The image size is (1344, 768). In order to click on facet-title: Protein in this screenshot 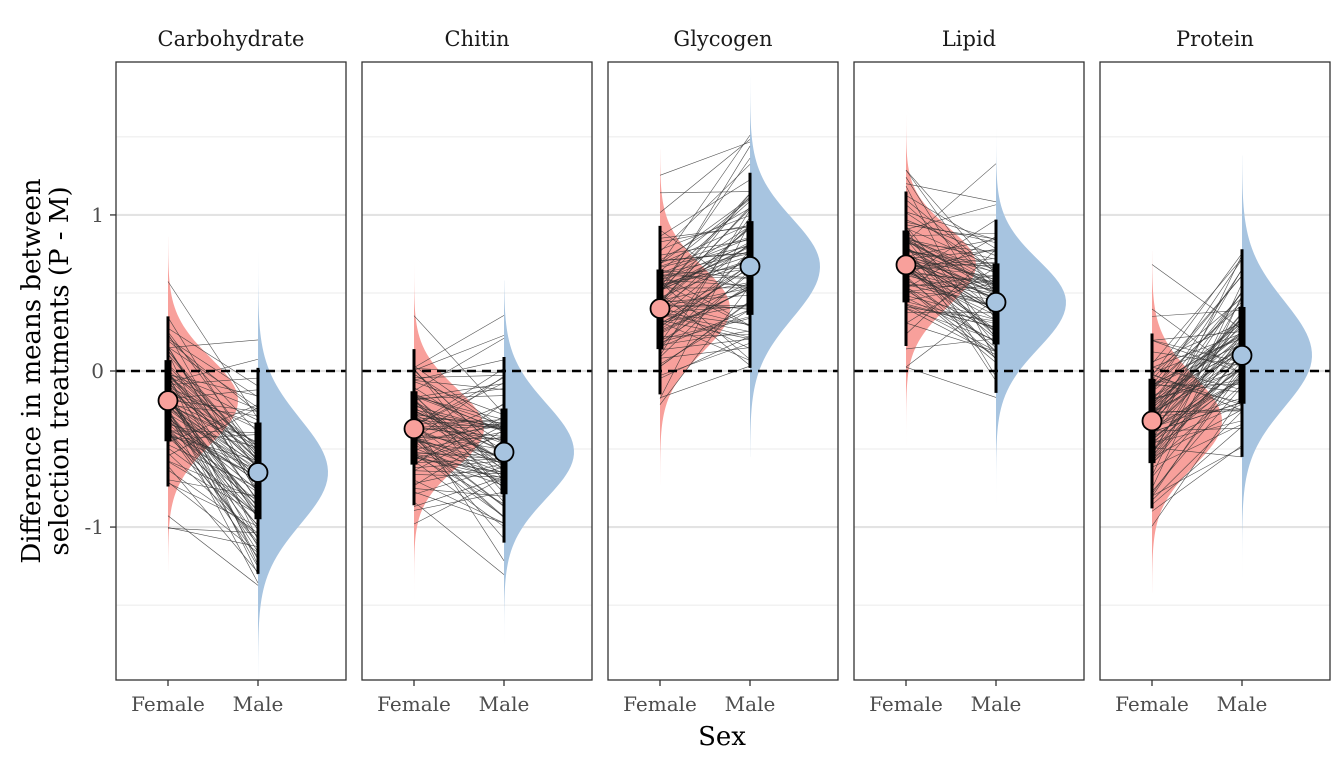, I will do `click(1215, 39)`.